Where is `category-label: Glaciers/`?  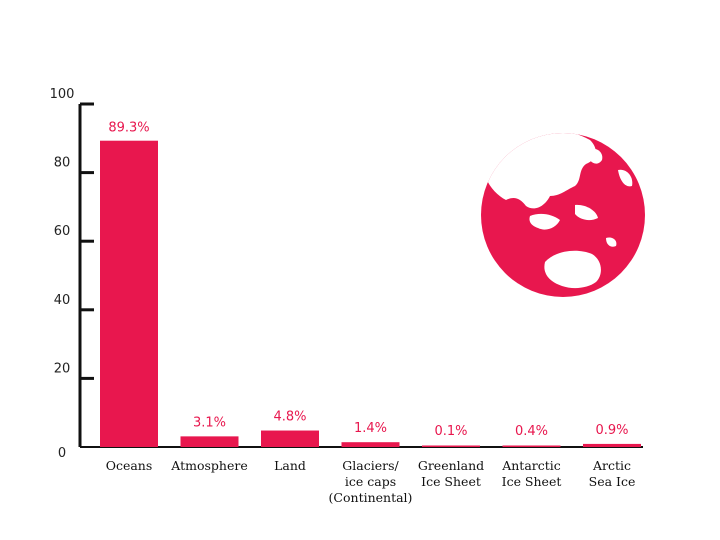
category-label: Glaciers/ is located at coordinates (370, 465).